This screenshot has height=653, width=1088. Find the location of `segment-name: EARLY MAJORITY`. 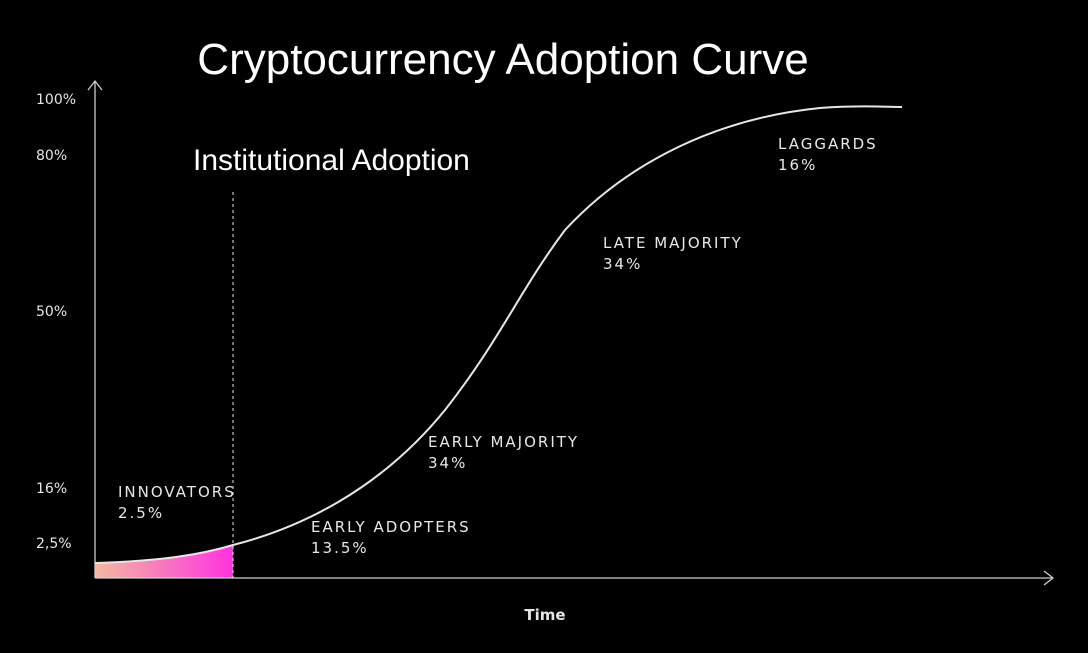

segment-name: EARLY MAJORITY is located at coordinates (503, 442).